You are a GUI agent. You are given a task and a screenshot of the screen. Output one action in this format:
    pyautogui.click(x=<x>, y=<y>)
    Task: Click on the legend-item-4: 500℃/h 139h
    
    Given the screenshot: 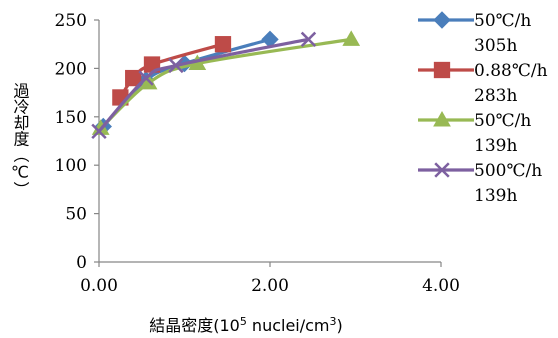 What is the action you would take?
    pyautogui.click(x=480, y=183)
    